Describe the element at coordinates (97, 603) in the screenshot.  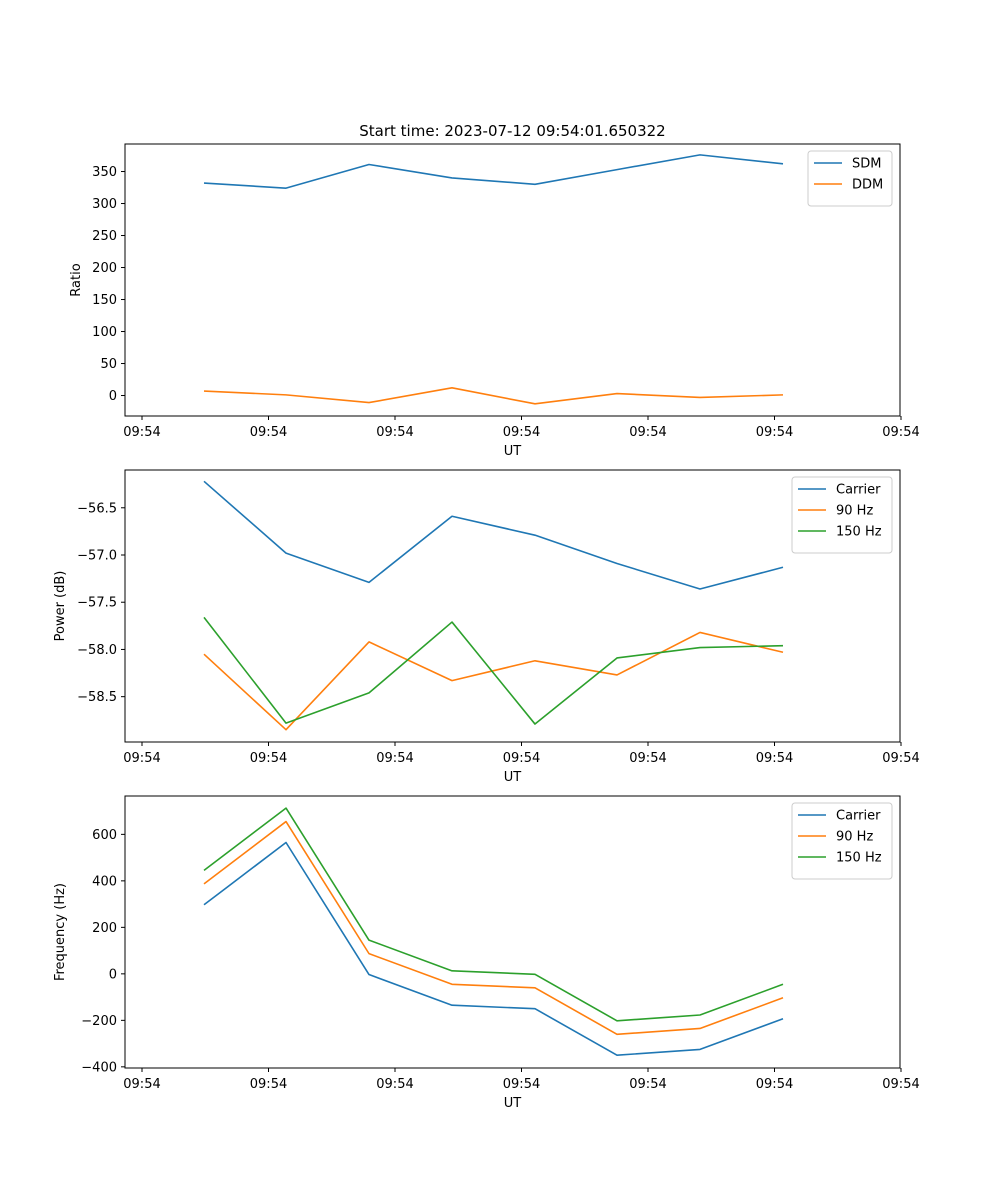
I see `y-tick-label: −57.5` at that location.